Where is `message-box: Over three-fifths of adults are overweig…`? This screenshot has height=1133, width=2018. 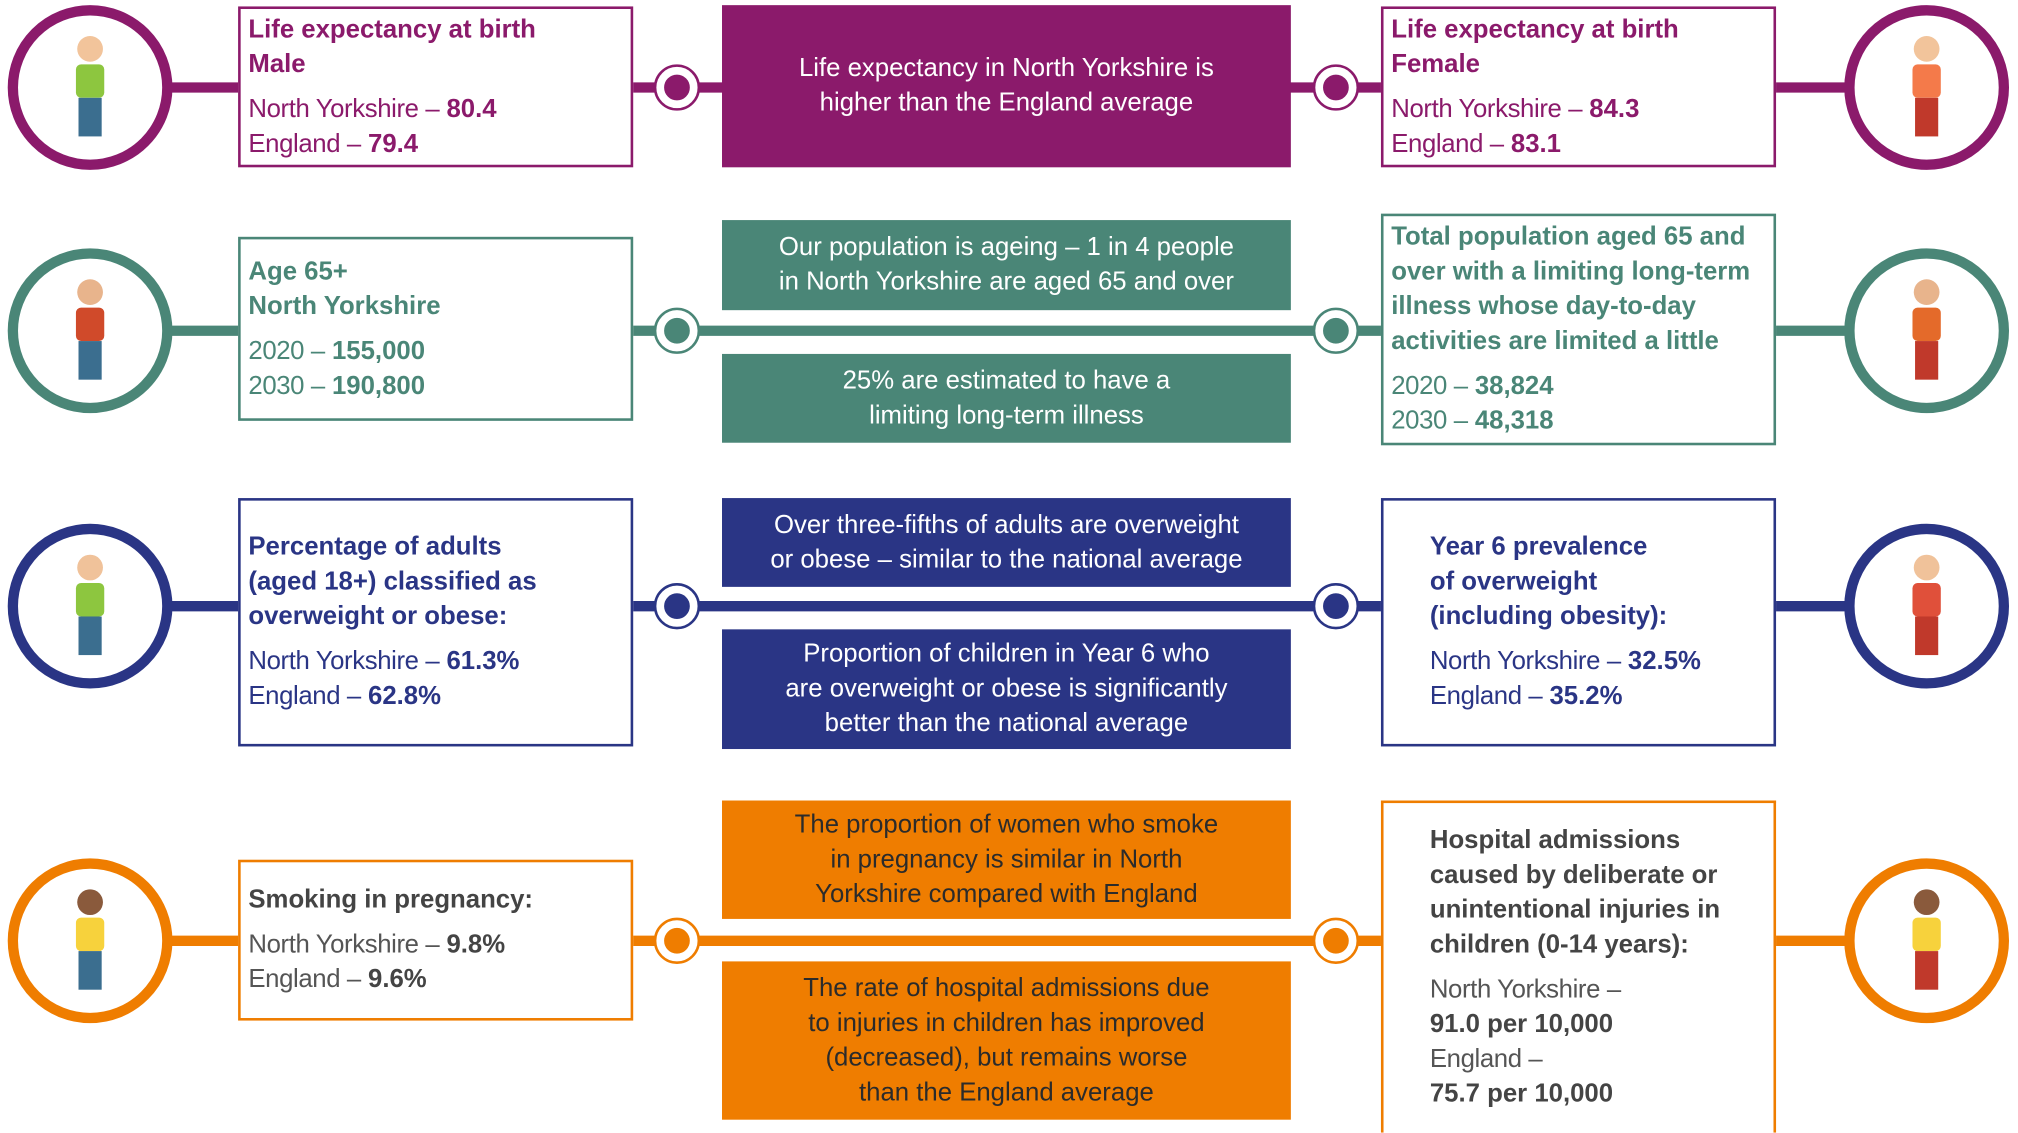 message-box: Over three-fifths of adults are overweig… is located at coordinates (1006, 542).